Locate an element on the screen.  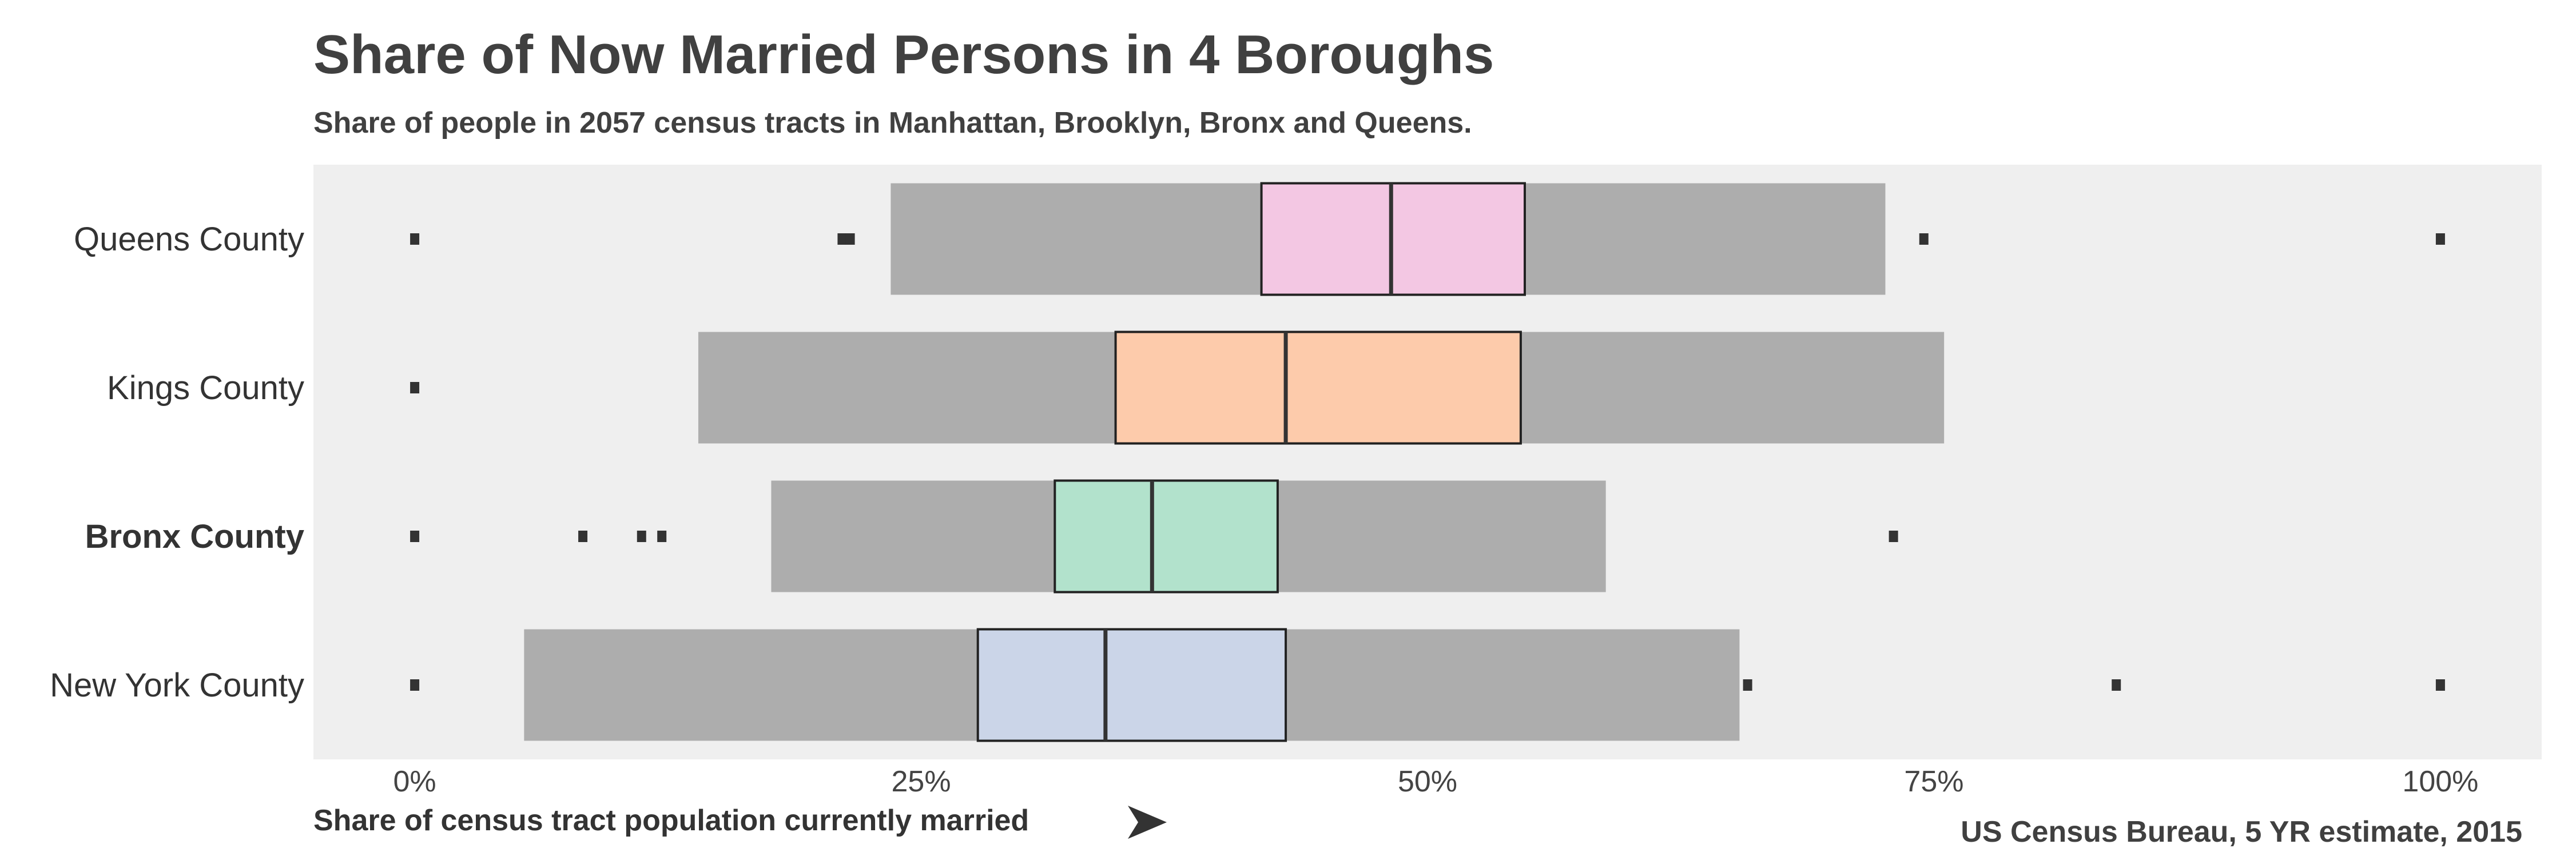
x-tick-label: 0% is located at coordinates (414, 781).